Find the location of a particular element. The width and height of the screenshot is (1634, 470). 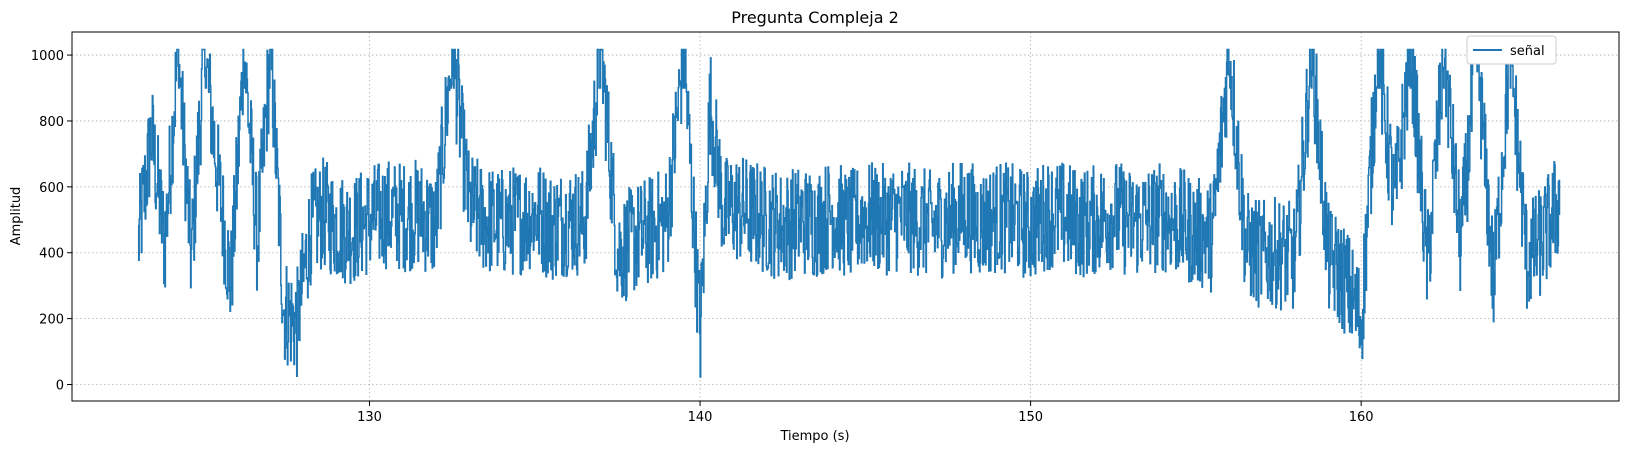

chart-title: Pregunta Compleja 2 is located at coordinates (815, 17).